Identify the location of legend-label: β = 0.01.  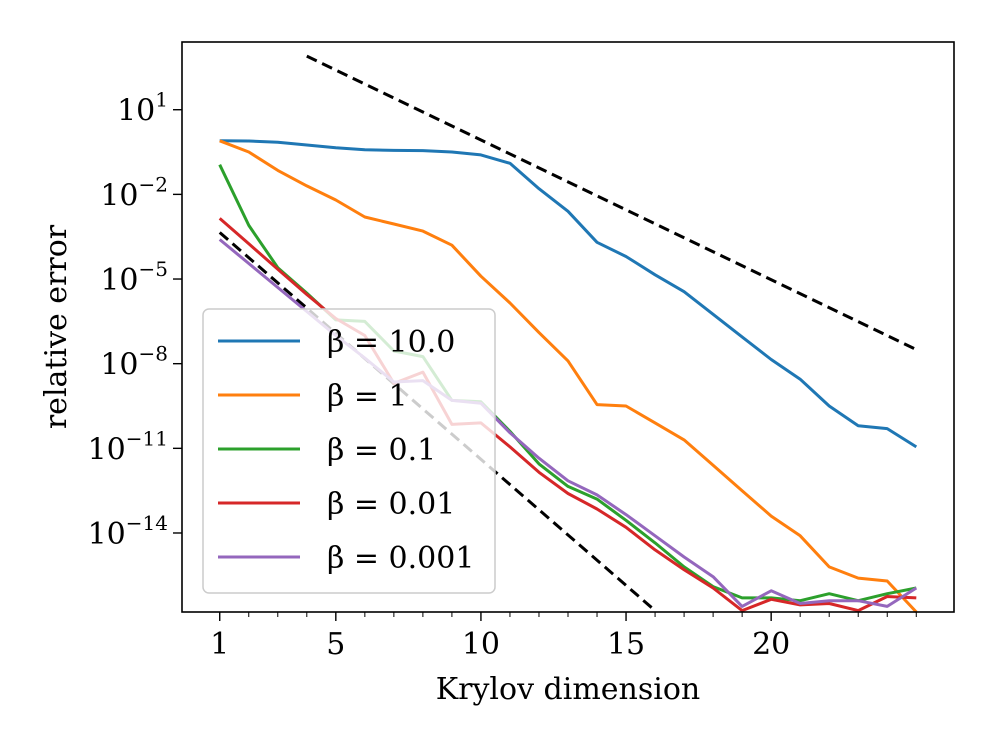
(391, 504).